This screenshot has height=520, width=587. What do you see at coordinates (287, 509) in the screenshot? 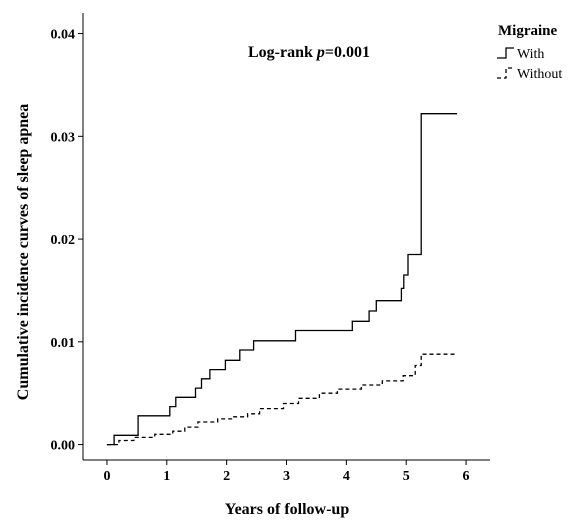
I see `x-axis-label: Years of follow-up` at bounding box center [287, 509].